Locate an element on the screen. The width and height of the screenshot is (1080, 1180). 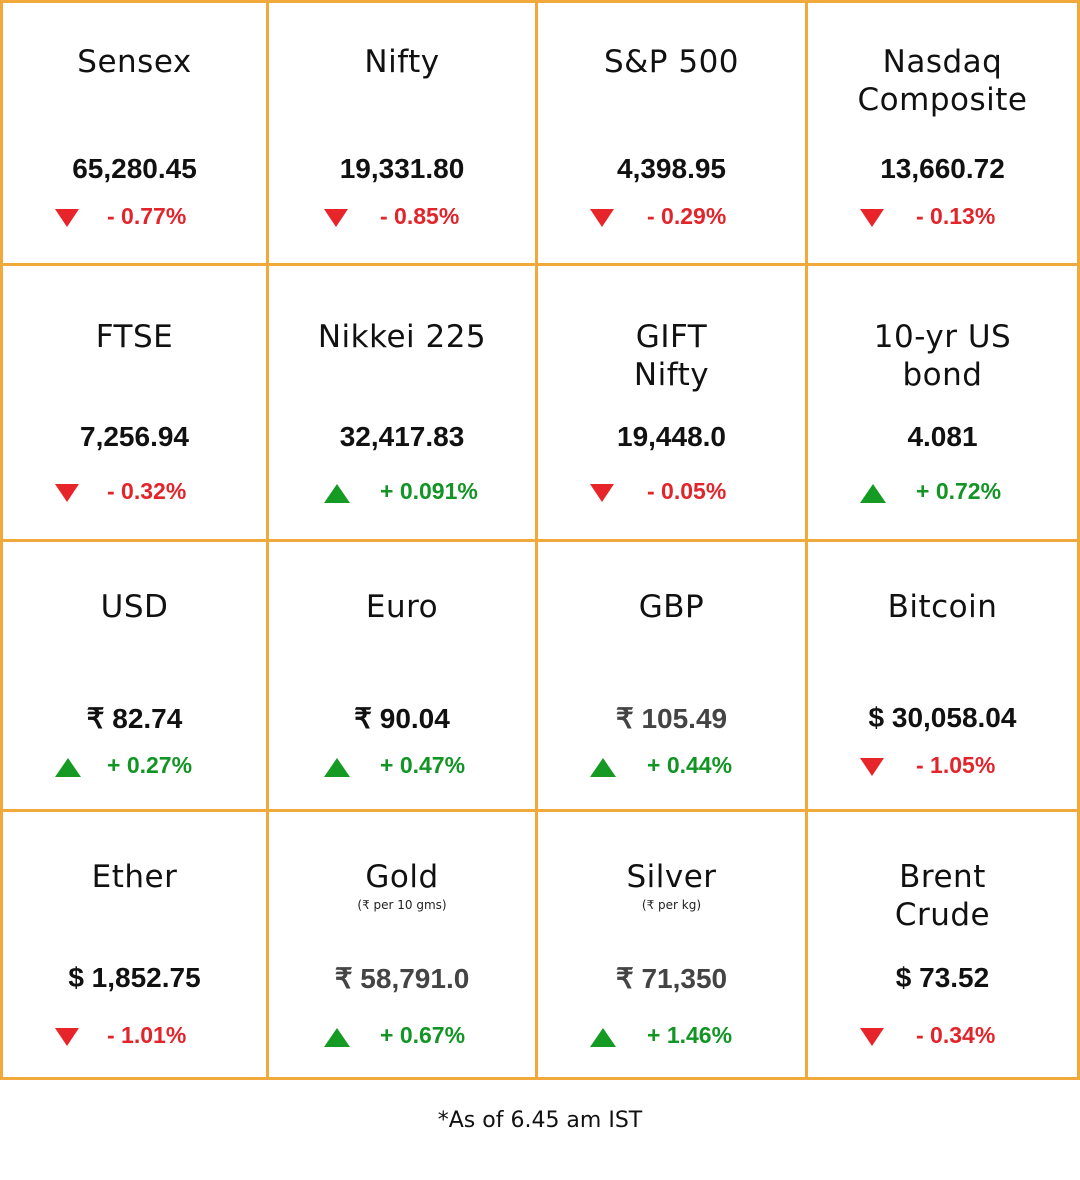
market-tile: GIFT Nifty 19,448.0 - 0.05% is located at coordinates (670, 404).